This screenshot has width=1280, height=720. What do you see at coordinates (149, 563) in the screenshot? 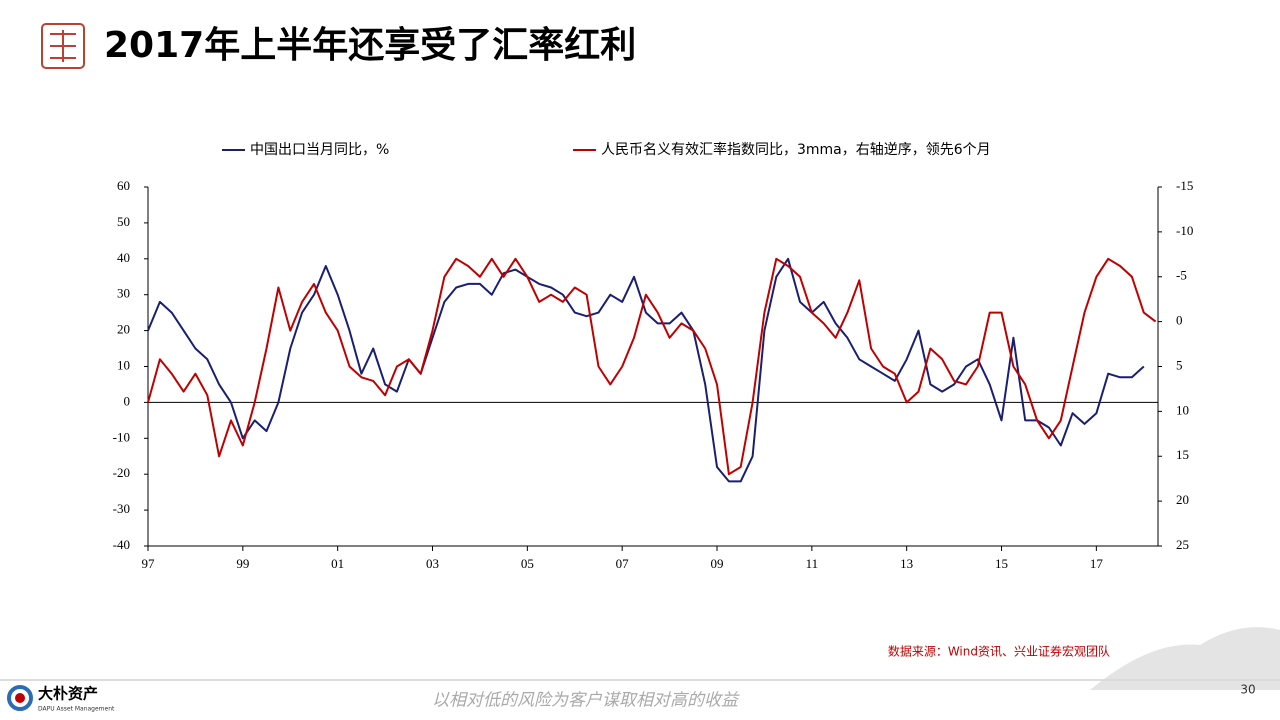
I see `x-tick-label: 97` at bounding box center [149, 563].